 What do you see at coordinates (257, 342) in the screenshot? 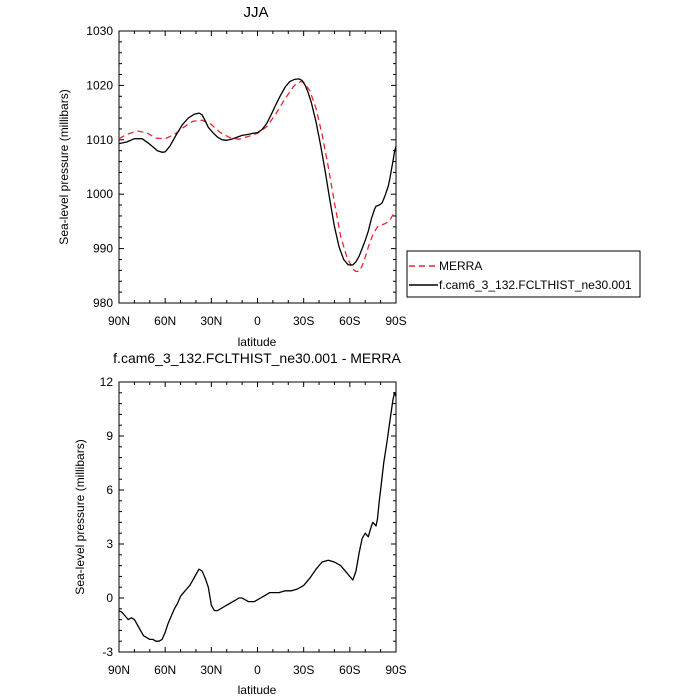
I see `top-x-axis-label: latitude` at bounding box center [257, 342].